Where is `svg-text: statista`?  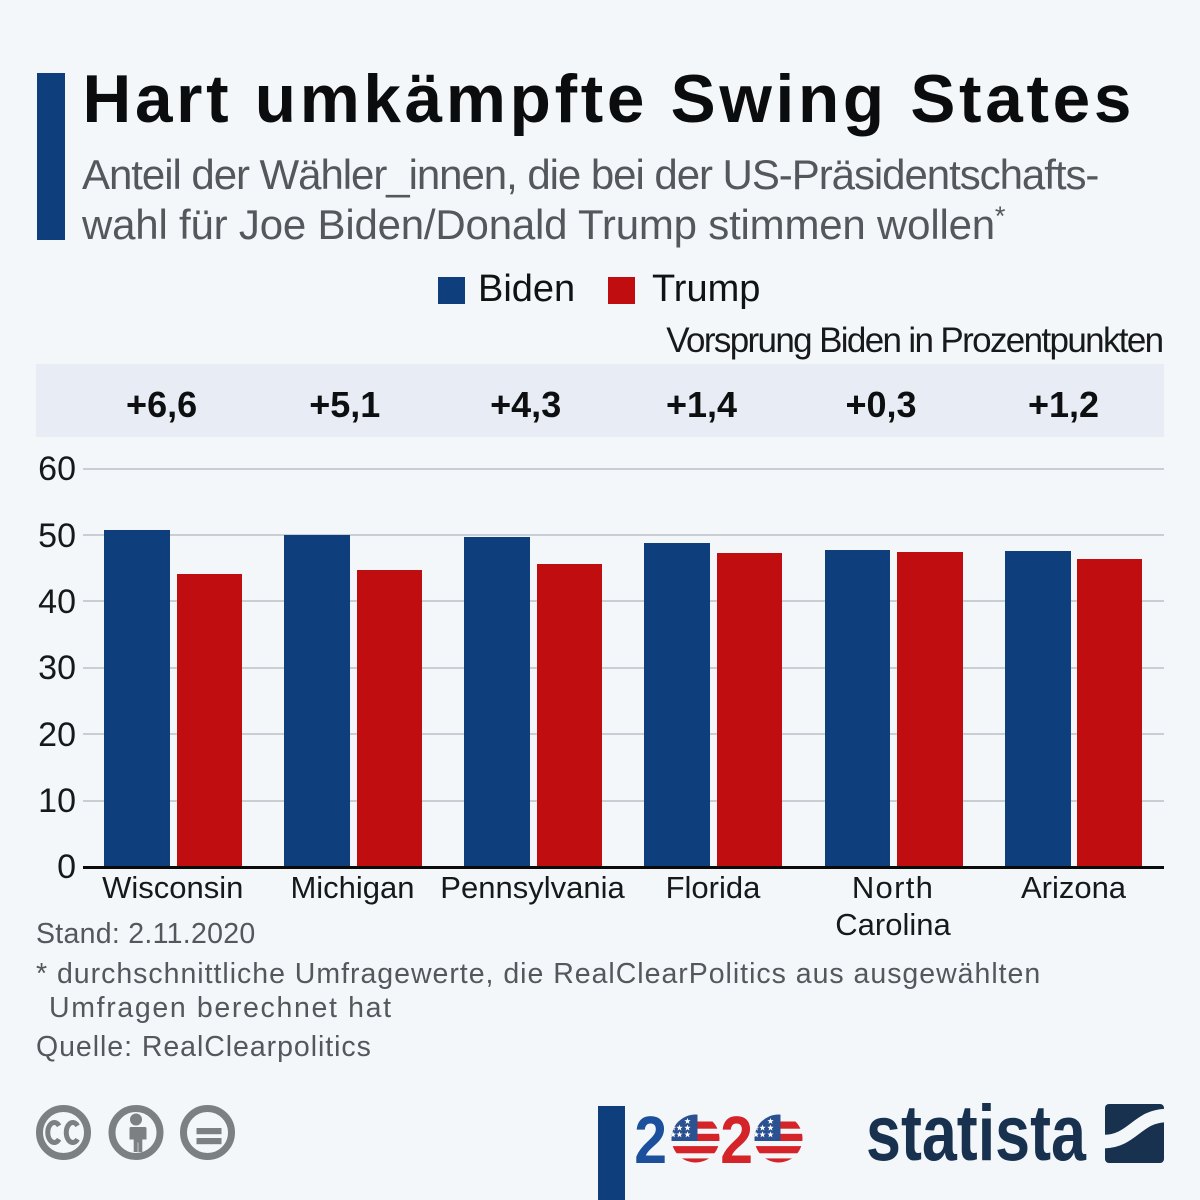
svg-text: statista is located at coordinates (976, 1135).